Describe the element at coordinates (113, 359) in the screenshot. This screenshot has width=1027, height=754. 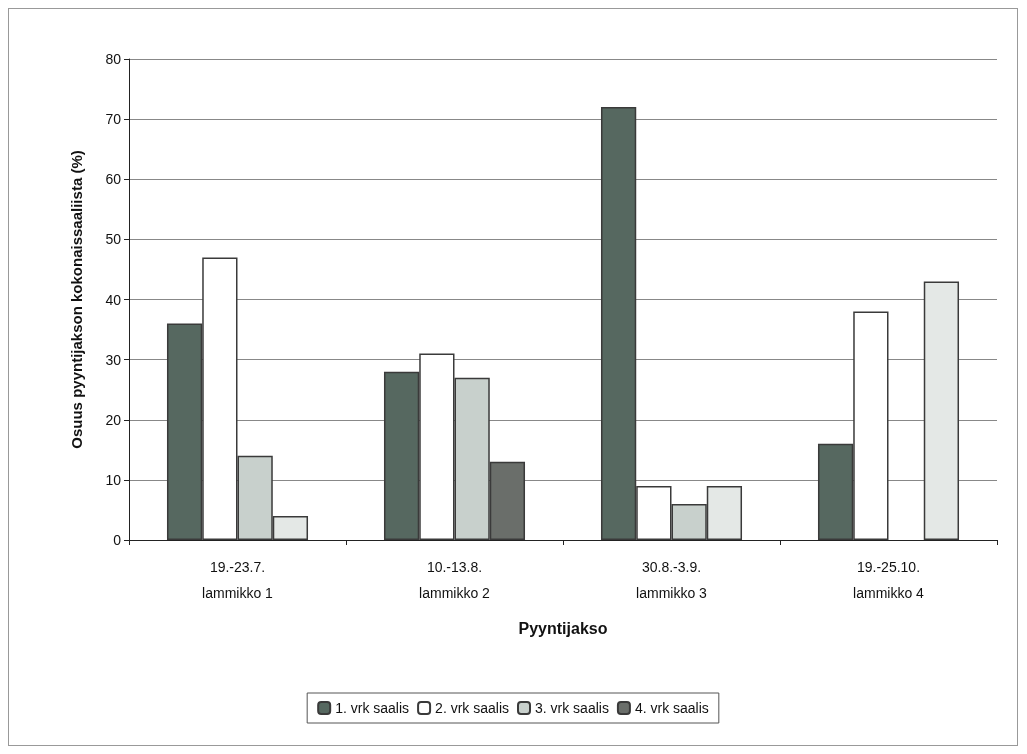
I see `y-tick-label: 30` at that location.